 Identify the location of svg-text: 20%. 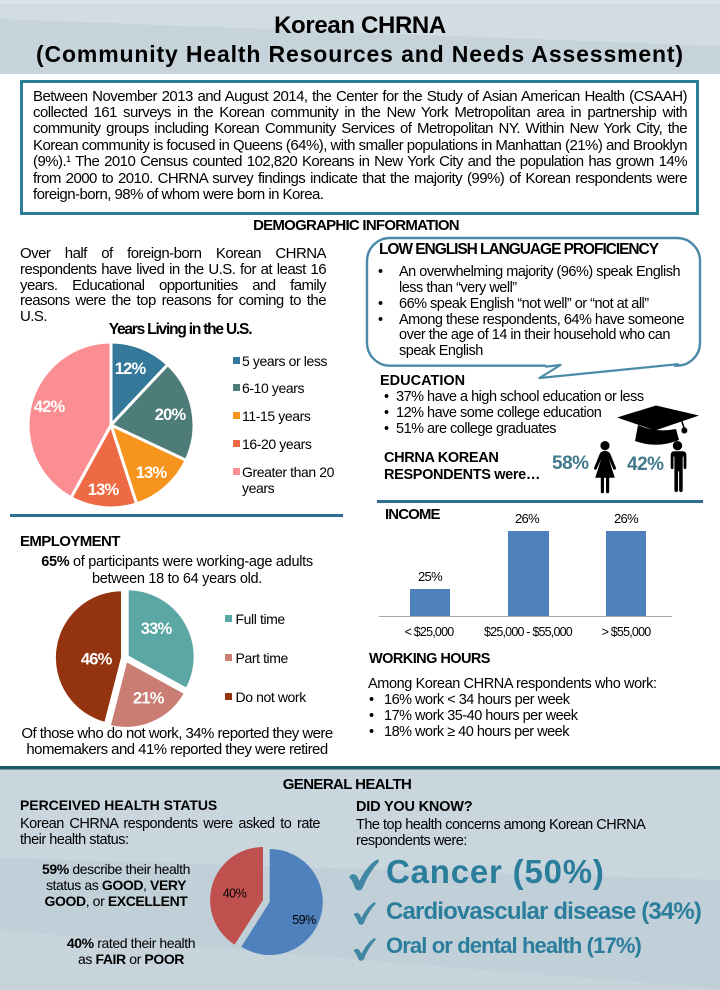
(171, 415).